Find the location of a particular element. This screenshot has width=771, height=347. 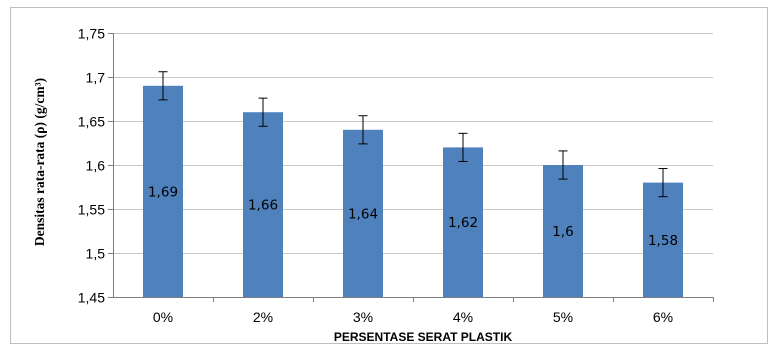

x-tick-label: 3% is located at coordinates (363, 317).